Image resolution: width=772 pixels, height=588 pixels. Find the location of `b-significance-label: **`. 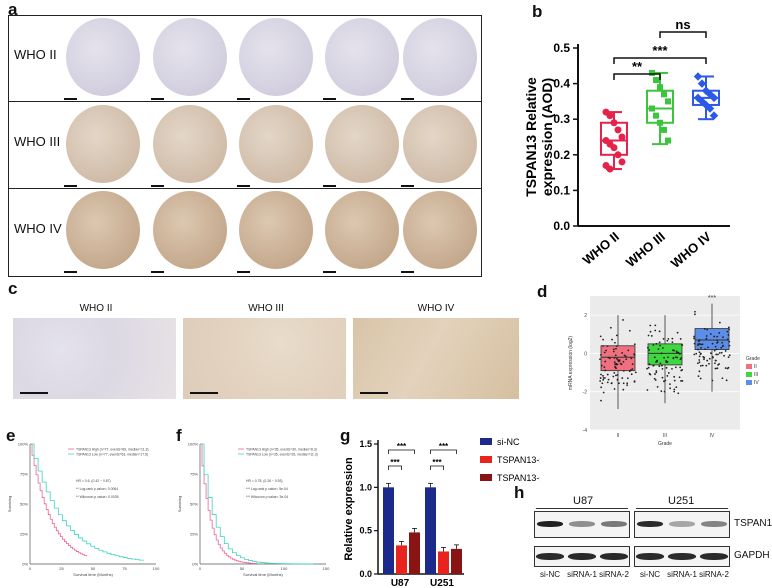

b-significance-label: ** is located at coordinates (637, 66).